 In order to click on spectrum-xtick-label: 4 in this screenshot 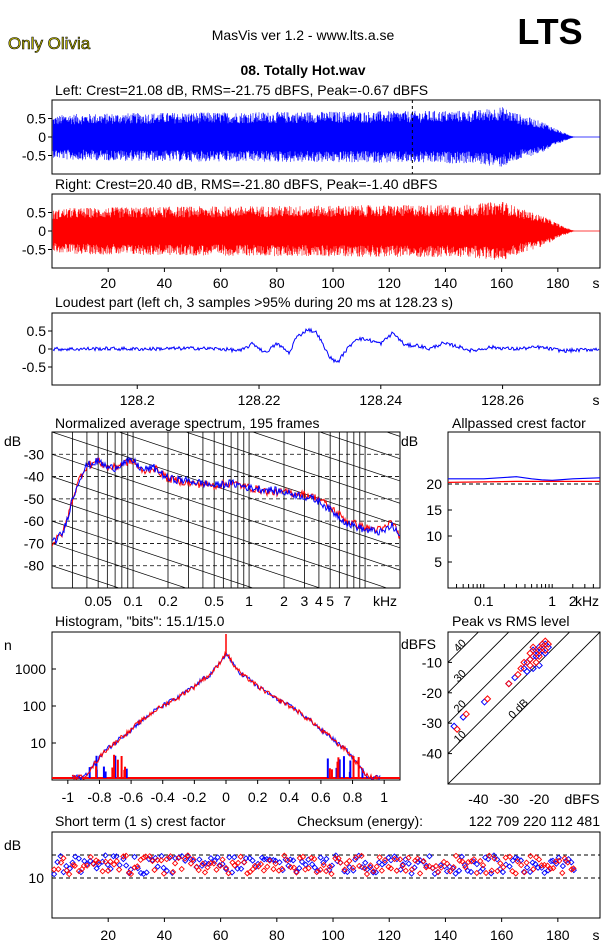, I will do `click(319, 601)`.